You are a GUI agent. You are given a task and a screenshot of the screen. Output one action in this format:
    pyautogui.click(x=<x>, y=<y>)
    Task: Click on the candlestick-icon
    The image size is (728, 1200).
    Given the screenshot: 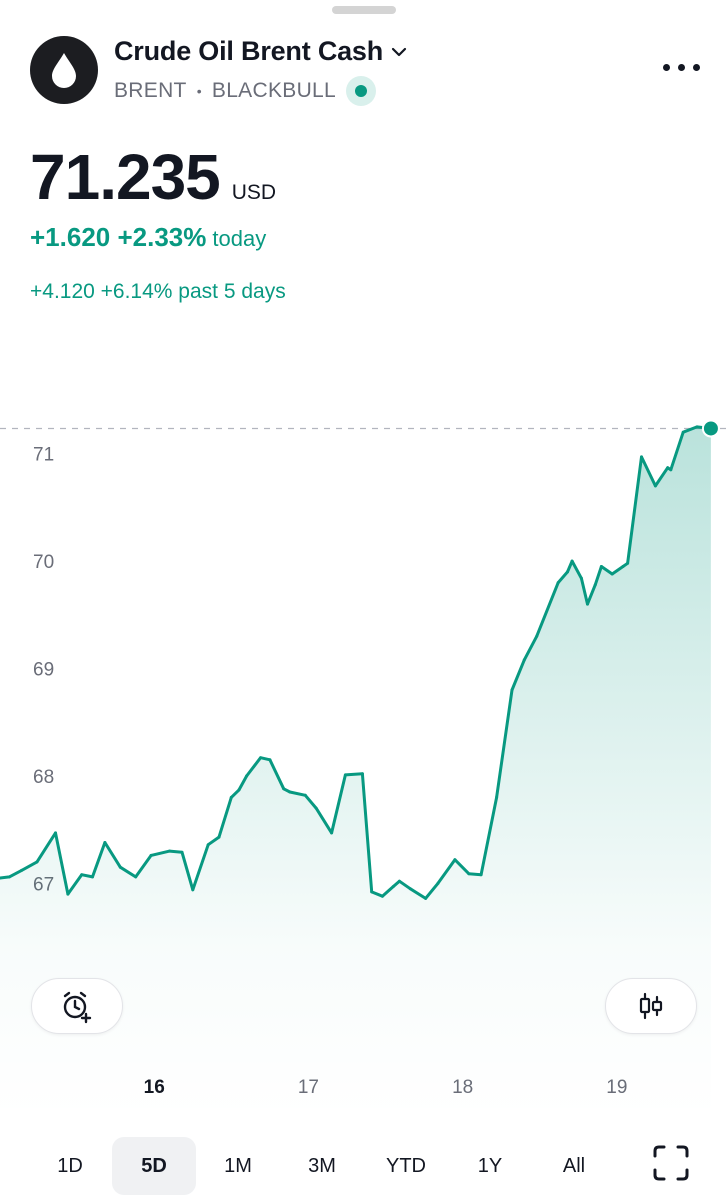 What is the action you would take?
    pyautogui.click(x=651, y=1006)
    